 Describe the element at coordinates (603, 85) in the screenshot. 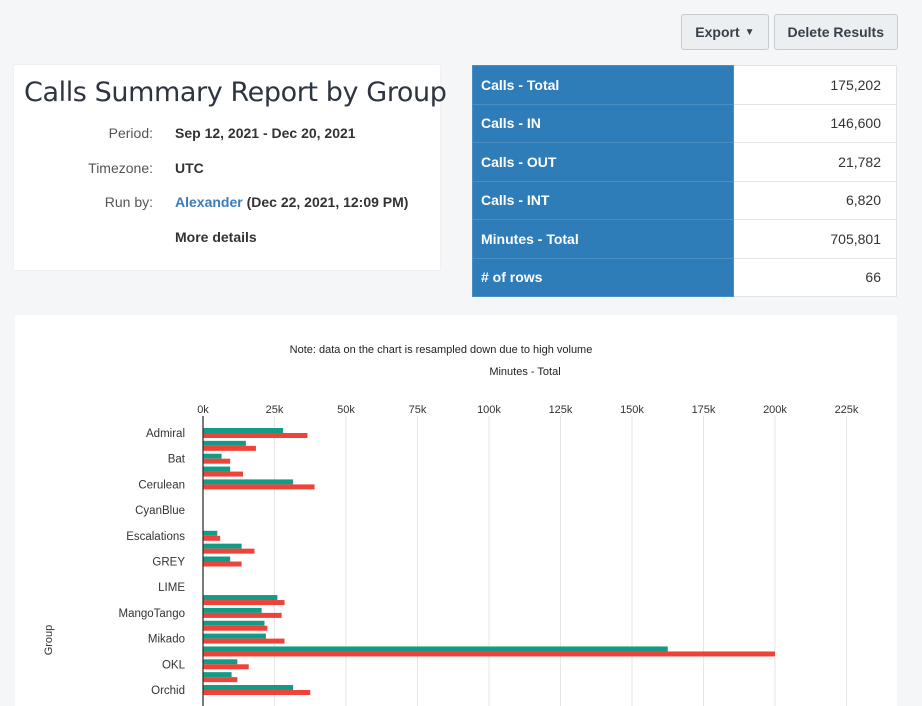

I see `summary-label: Calls - Total` at that location.